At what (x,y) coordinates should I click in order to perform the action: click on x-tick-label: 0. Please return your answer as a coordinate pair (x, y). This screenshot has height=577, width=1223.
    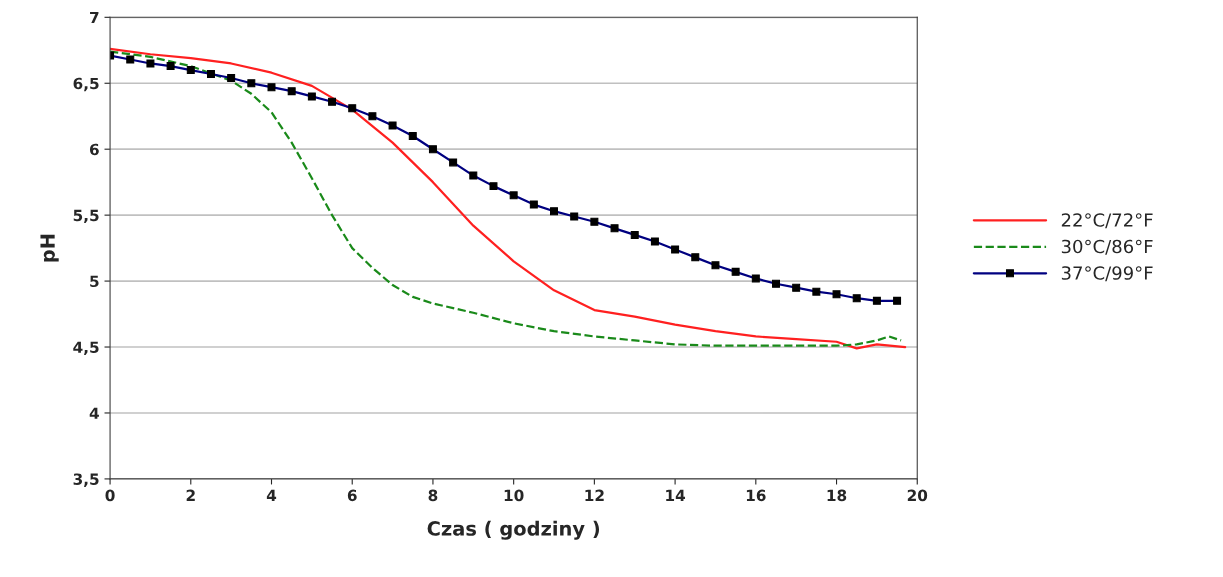
    Looking at the image, I should click on (110, 495).